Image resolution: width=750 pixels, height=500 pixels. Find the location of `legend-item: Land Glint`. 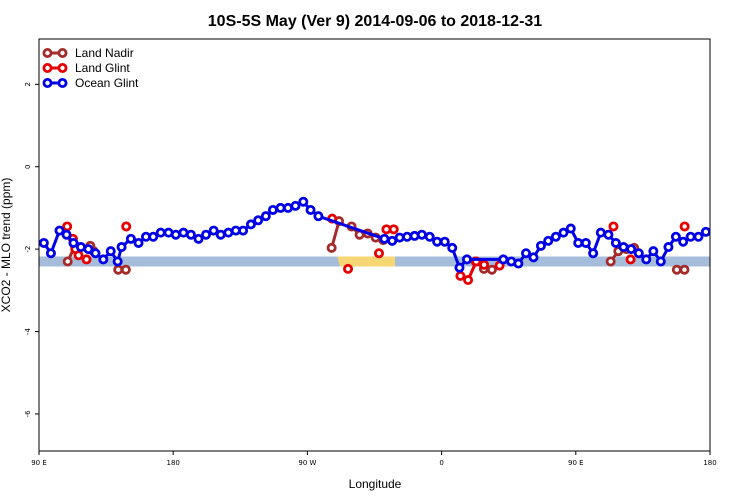

legend-item: Land Glint is located at coordinates (86, 68).